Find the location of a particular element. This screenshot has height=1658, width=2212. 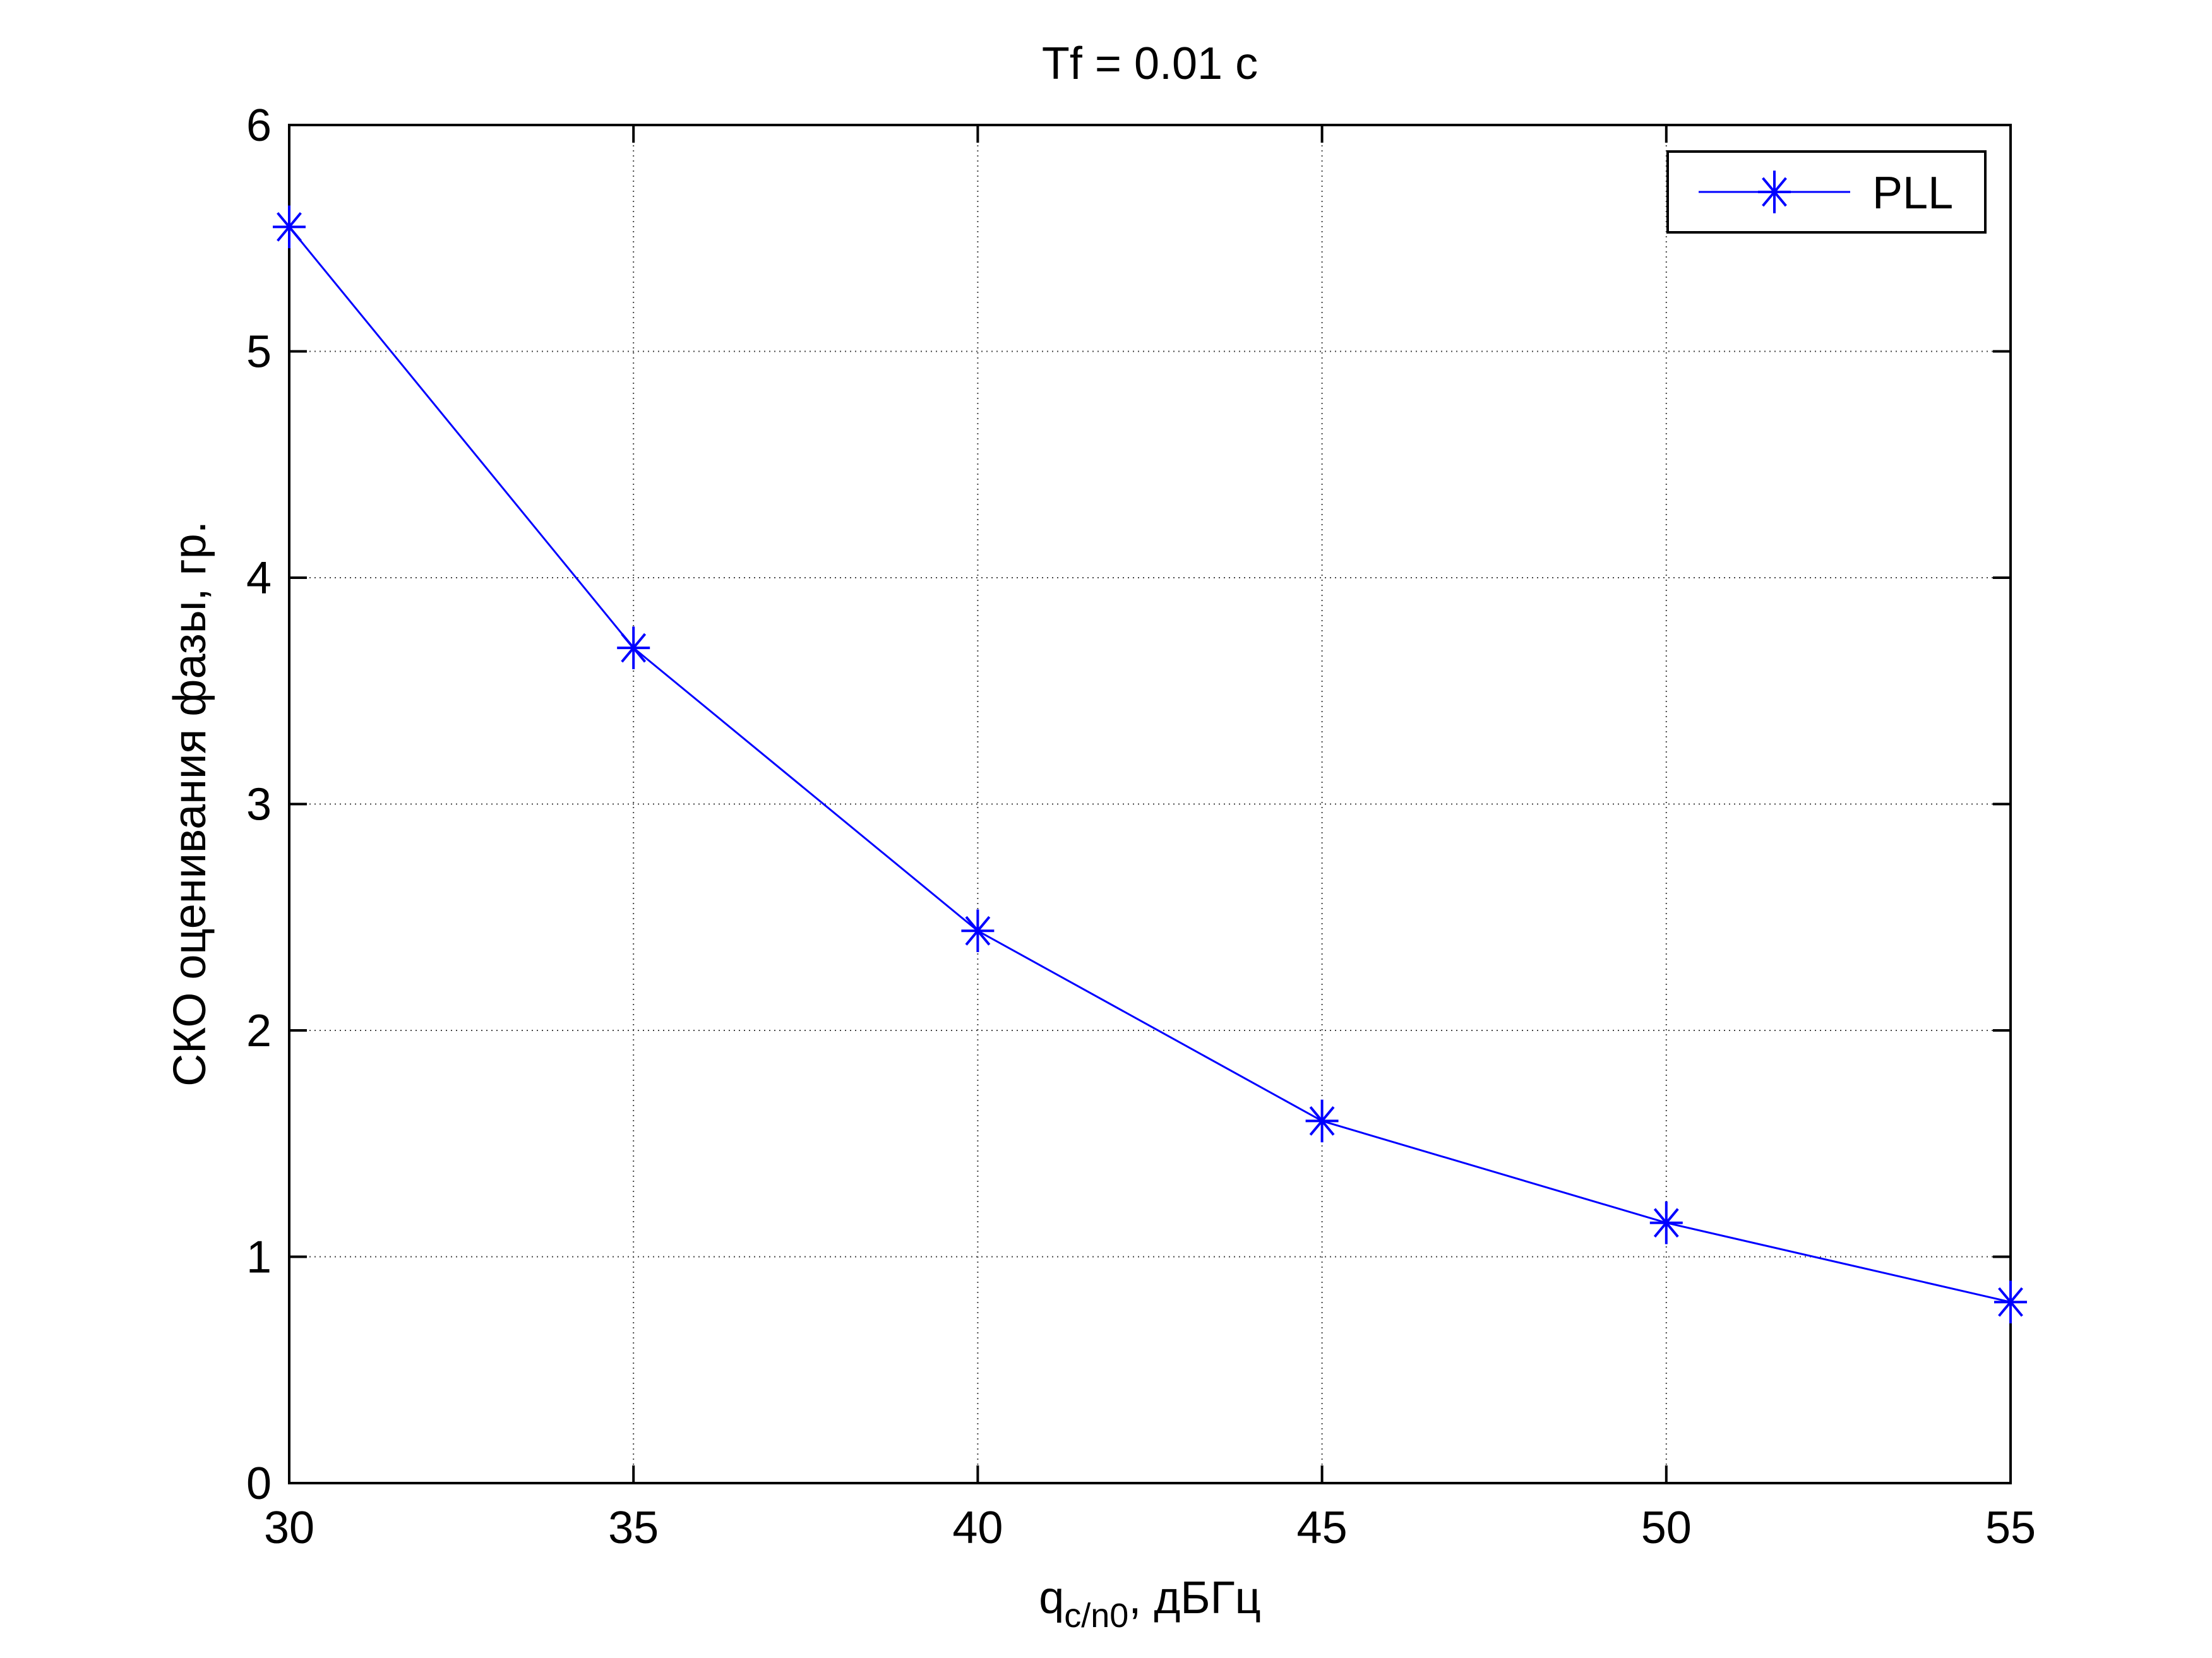

x-tick-label: 55 is located at coordinates (2010, 1528).